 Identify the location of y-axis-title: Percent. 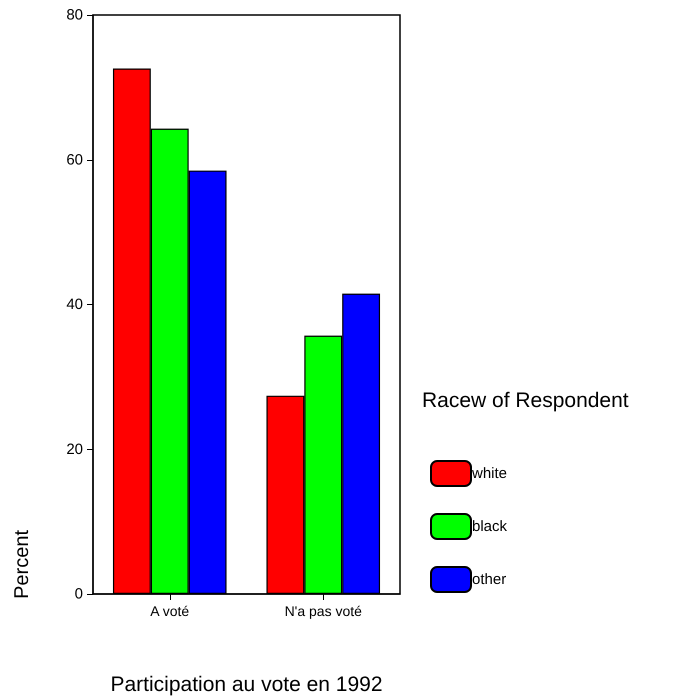
(22, 564).